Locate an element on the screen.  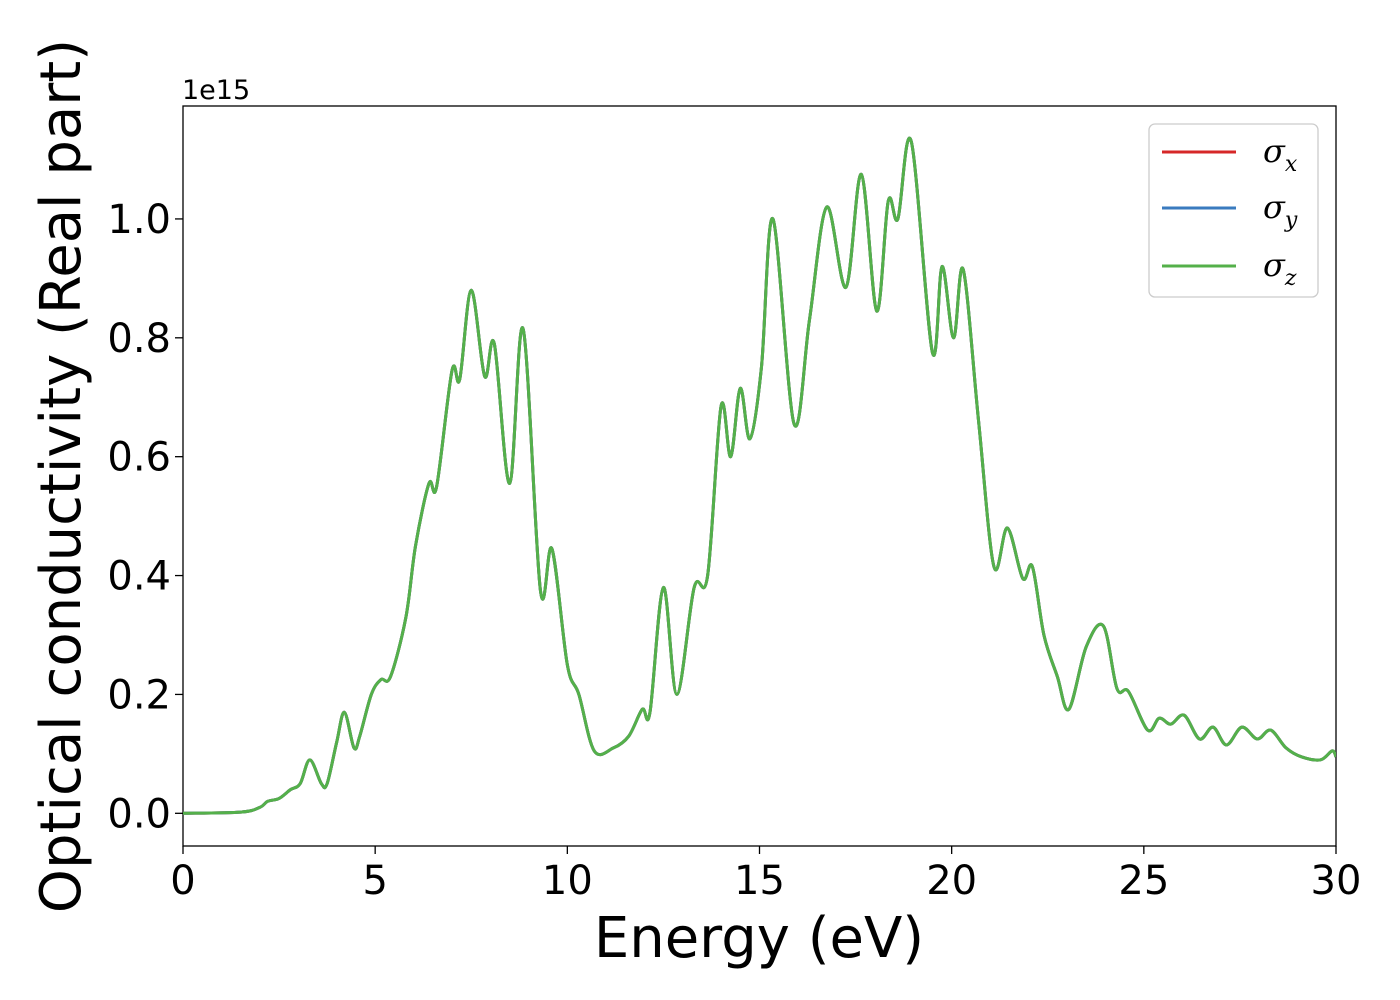
legend-label-sigma-y: σy is located at coordinates (1280, 210).